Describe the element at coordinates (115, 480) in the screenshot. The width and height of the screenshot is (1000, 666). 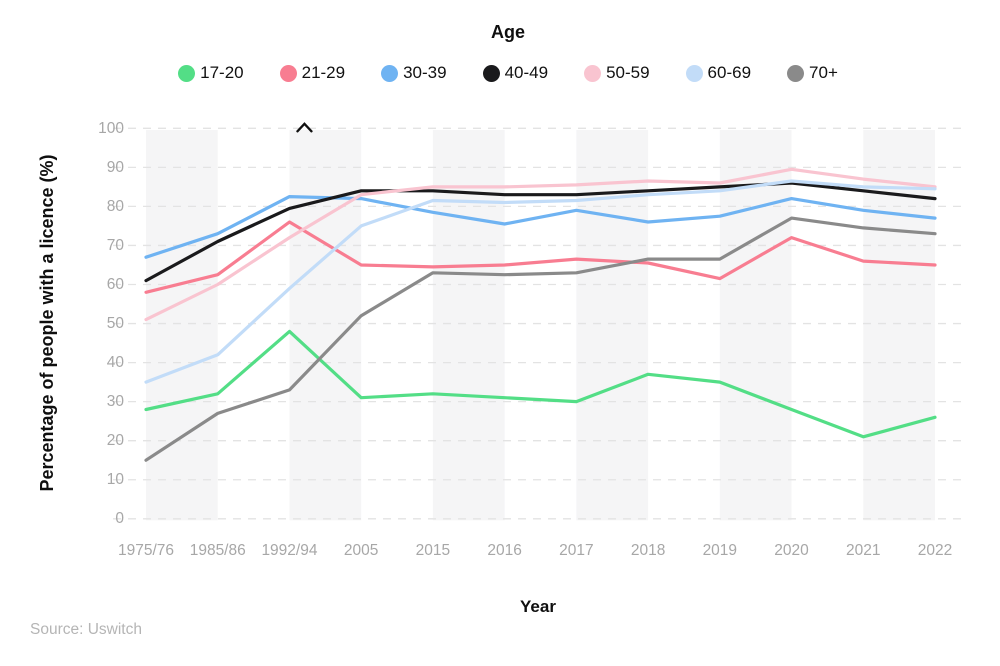
I see `y-tick-label: 10` at that location.